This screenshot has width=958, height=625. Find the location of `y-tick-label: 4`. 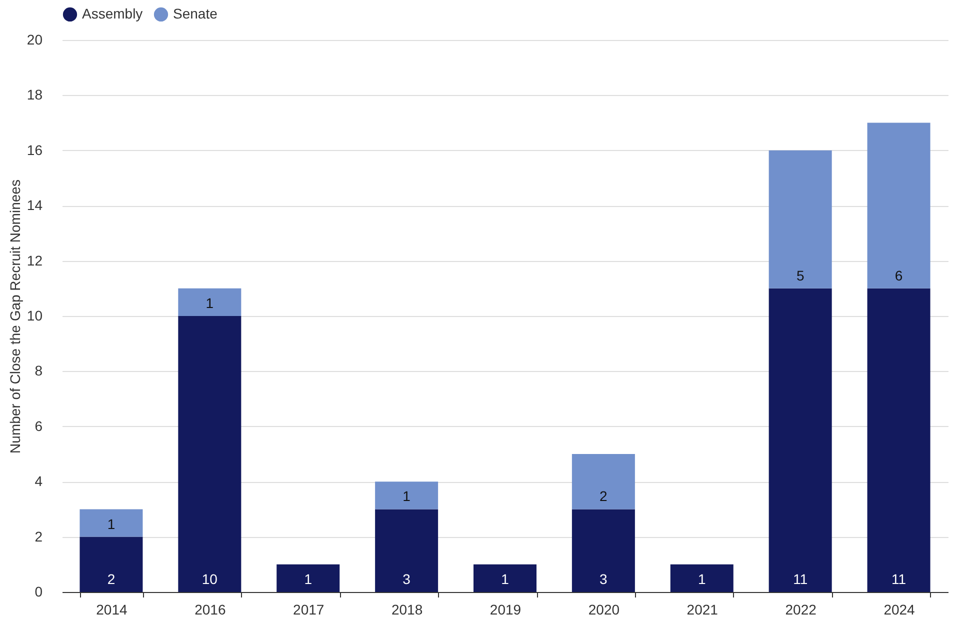

y-tick-label: 4 is located at coordinates (38, 481).